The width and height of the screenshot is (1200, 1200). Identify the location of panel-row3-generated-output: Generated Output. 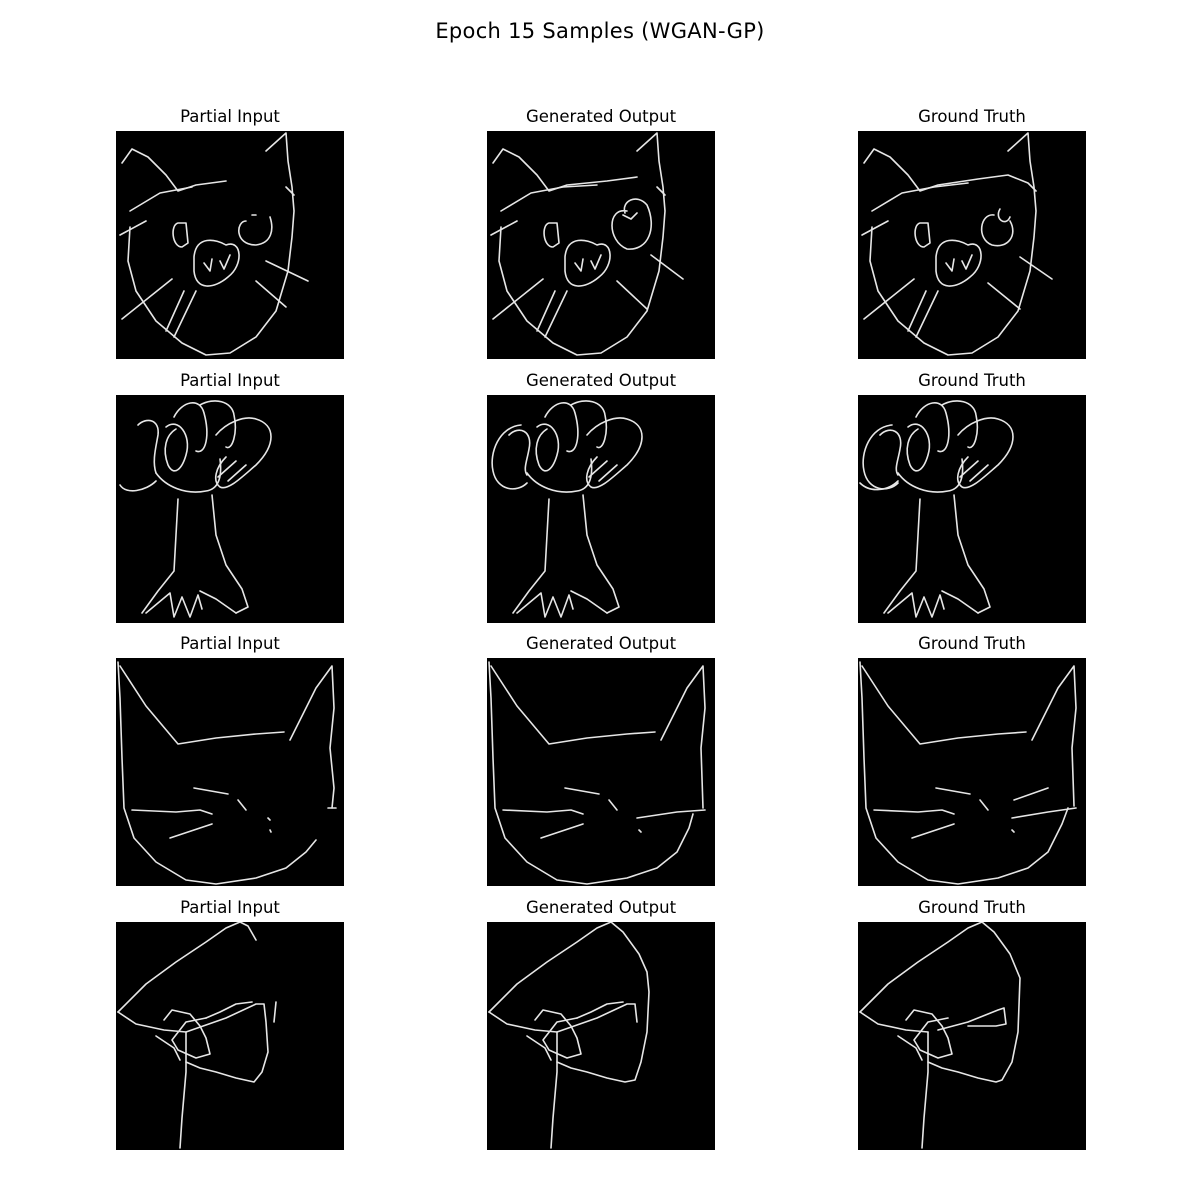
(601, 760).